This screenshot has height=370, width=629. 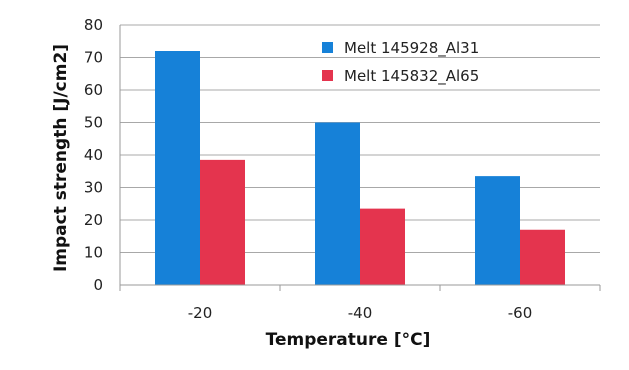 What do you see at coordinates (200, 313) in the screenshot?
I see `x-tick-label: -20` at bounding box center [200, 313].